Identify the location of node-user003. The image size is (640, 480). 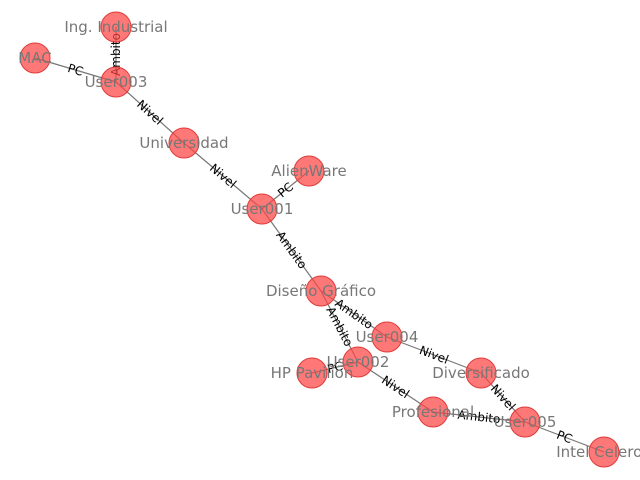
(116, 82).